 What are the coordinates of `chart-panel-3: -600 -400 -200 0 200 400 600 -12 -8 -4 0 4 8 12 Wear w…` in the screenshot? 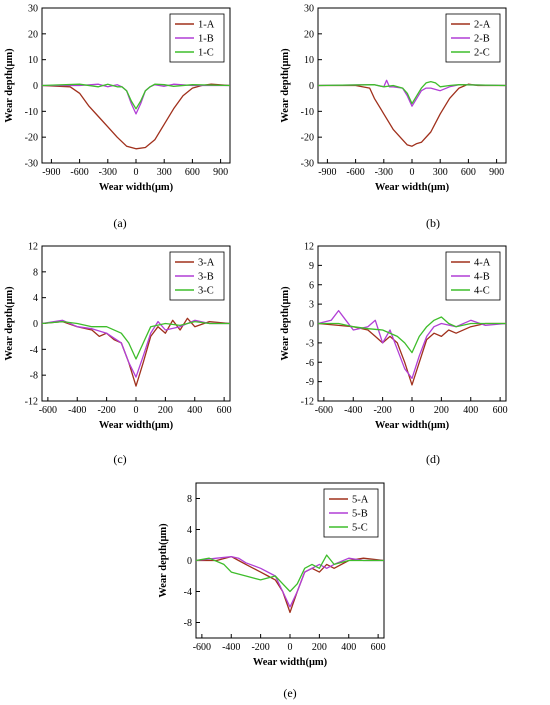 It's located at (118, 354).